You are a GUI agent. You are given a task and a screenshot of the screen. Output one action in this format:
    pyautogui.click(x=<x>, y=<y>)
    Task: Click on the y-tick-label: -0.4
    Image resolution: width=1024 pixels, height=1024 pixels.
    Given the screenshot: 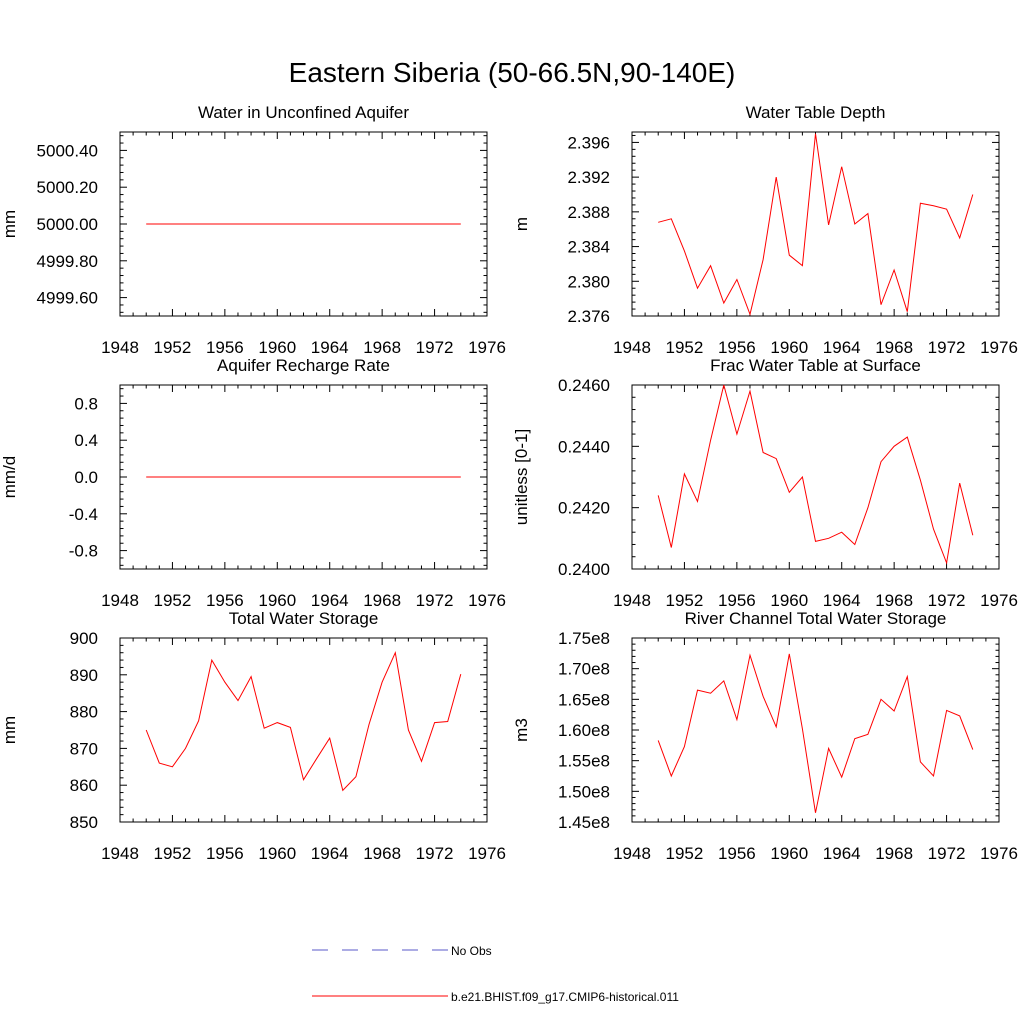 What is the action you would take?
    pyautogui.click(x=83, y=514)
    